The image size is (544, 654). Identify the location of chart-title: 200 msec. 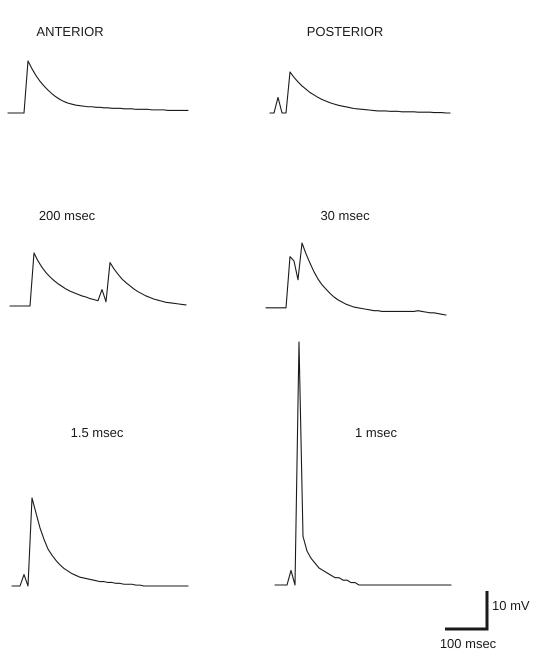
(67, 215).